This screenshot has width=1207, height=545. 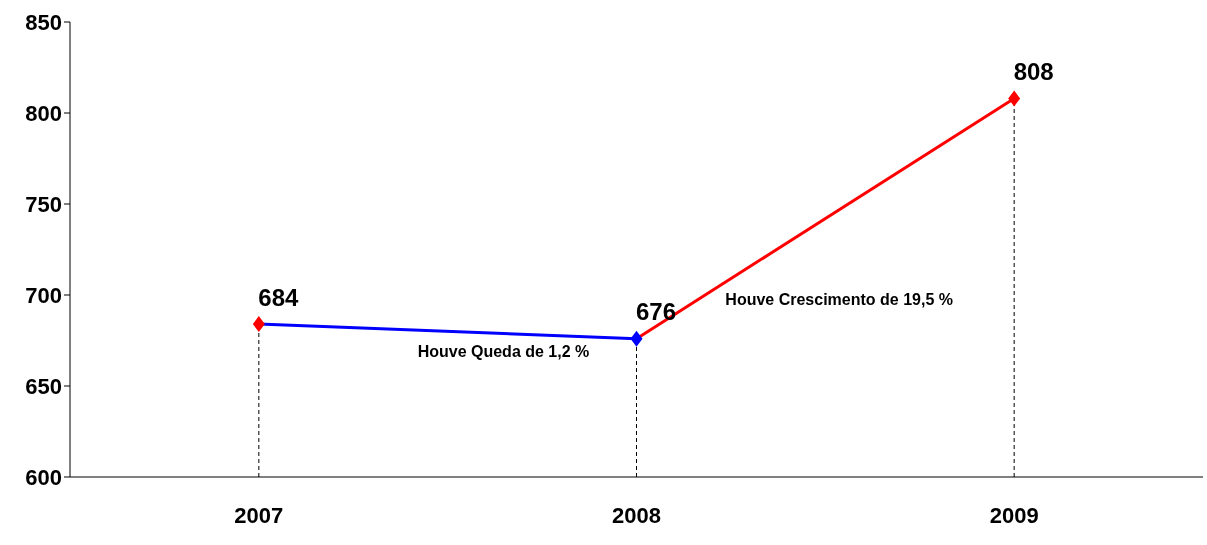 I want to click on data-label: 684, so click(x=278, y=297).